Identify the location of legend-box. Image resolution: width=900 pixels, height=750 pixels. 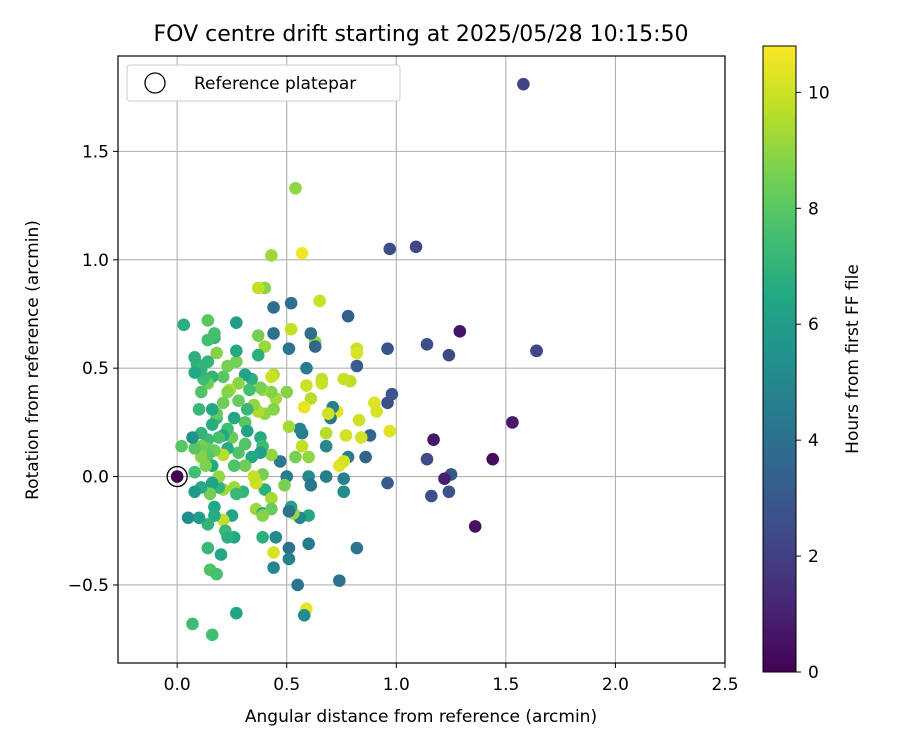
(263, 83).